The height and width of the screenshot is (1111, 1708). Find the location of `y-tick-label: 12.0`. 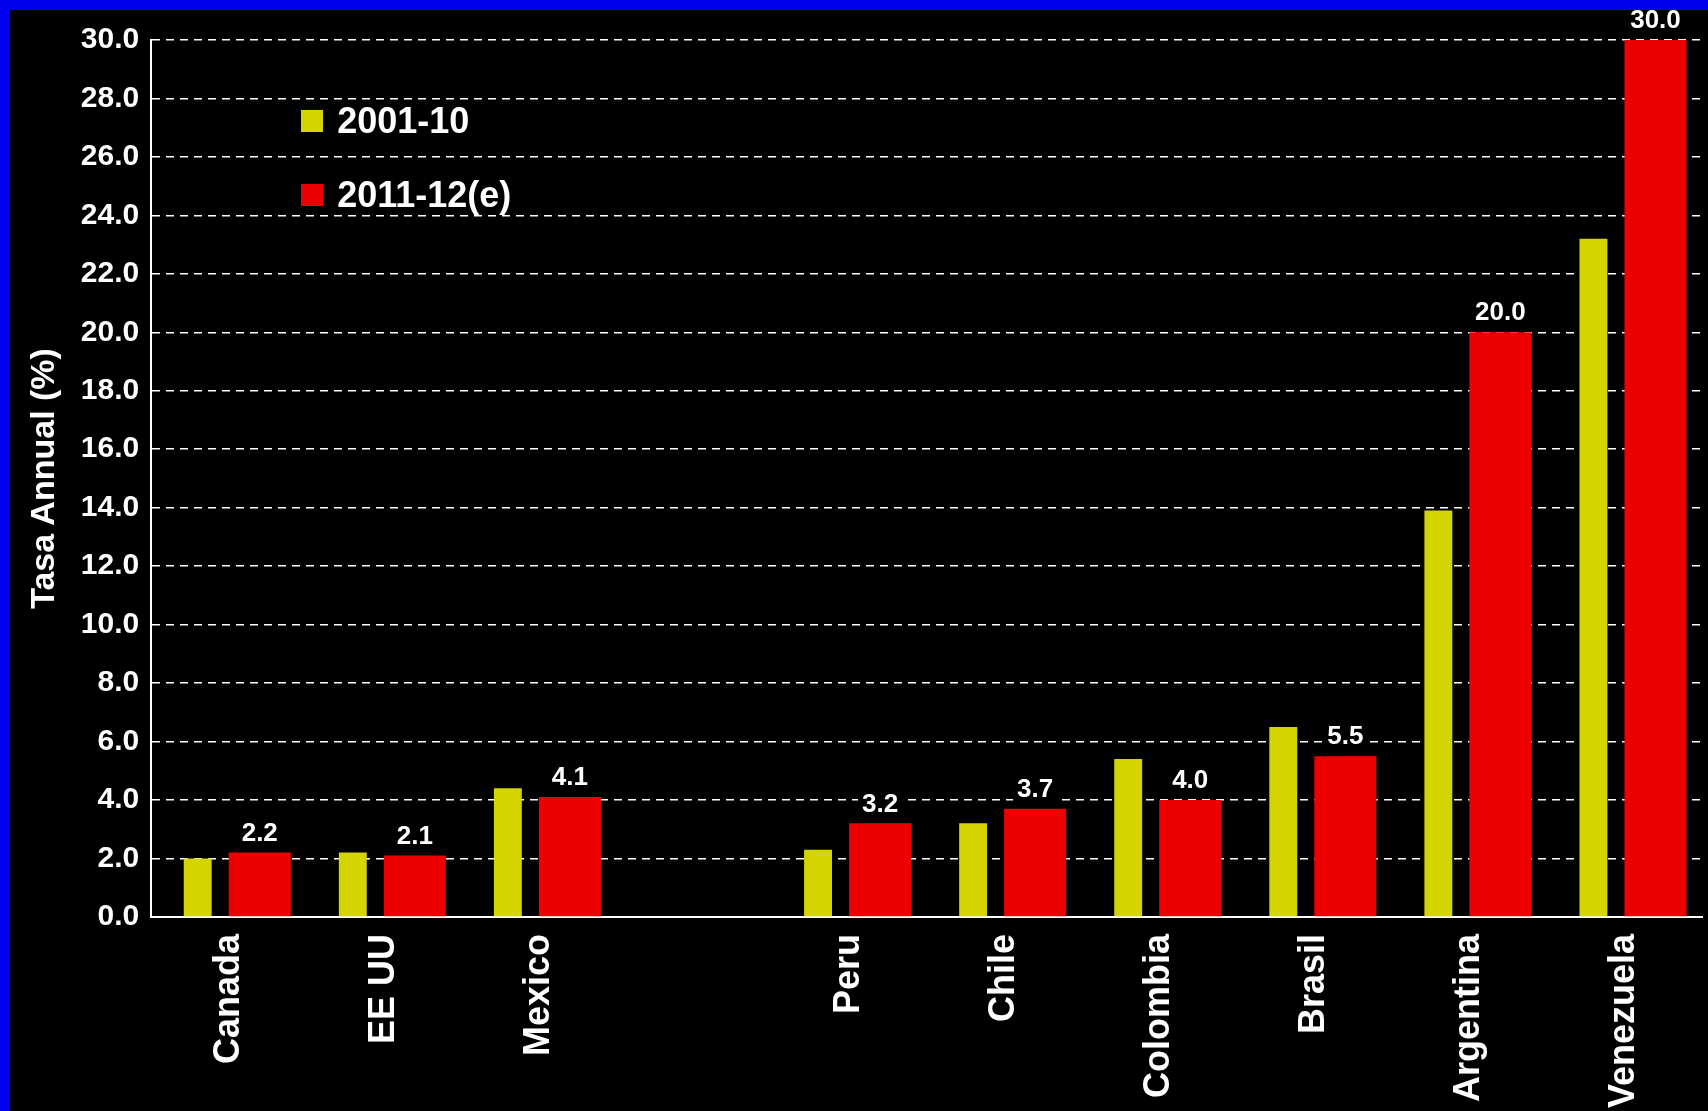

y-tick-label: 12.0 is located at coordinates (110, 564).